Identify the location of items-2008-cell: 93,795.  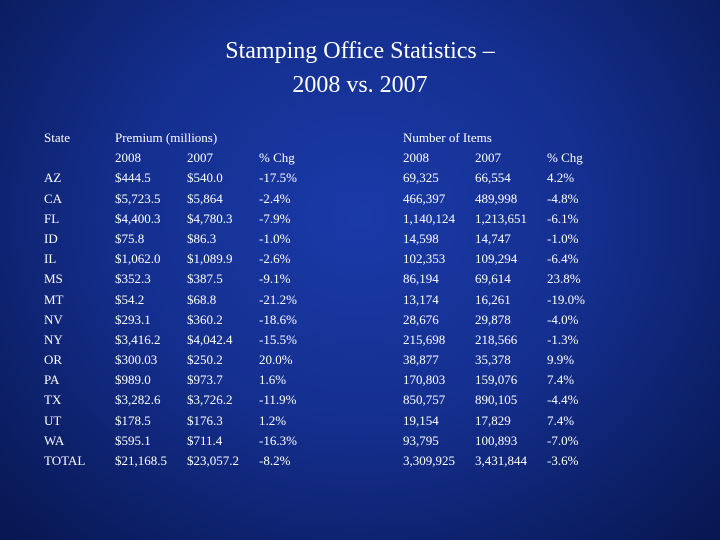
(421, 440).